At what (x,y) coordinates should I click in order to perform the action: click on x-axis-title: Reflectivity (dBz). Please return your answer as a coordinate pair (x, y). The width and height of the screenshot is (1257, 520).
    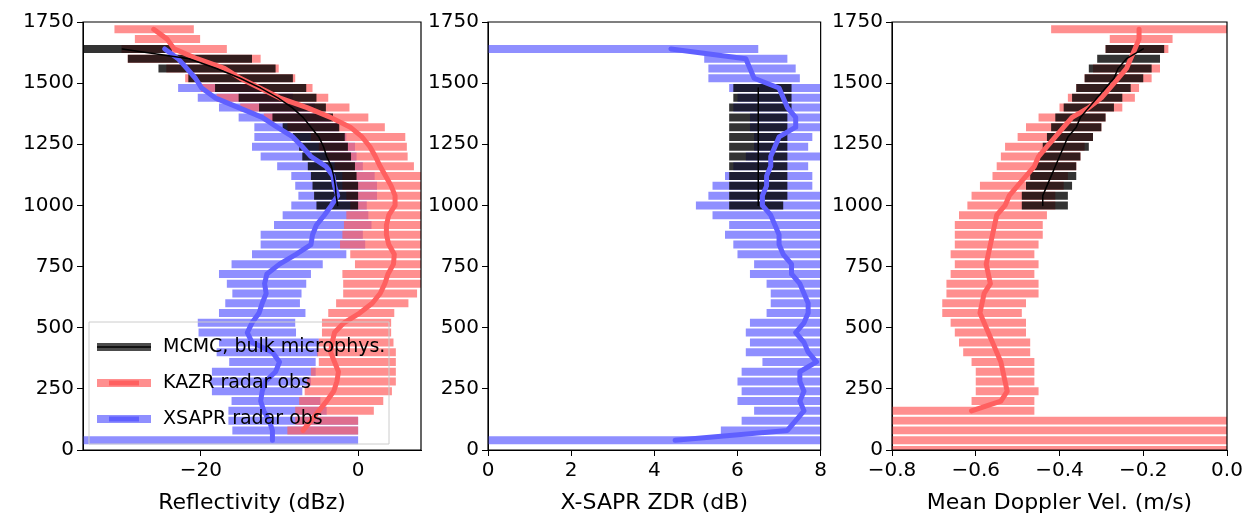
    Looking at the image, I should click on (252, 501).